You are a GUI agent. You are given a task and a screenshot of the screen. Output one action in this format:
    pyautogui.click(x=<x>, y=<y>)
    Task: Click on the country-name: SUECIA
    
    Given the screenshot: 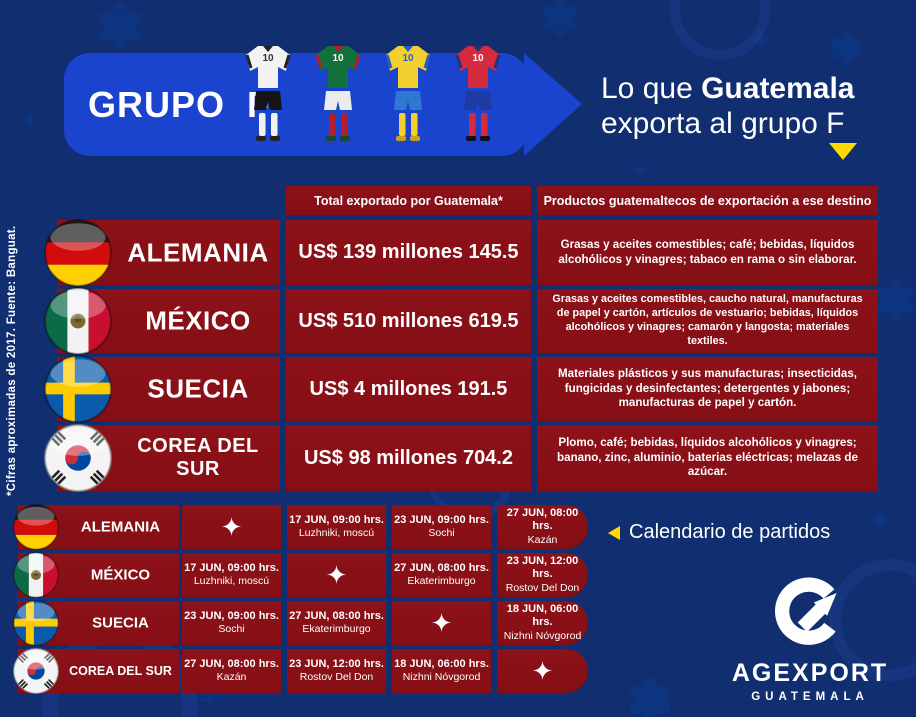 What is the action you would take?
    pyautogui.click(x=198, y=388)
    